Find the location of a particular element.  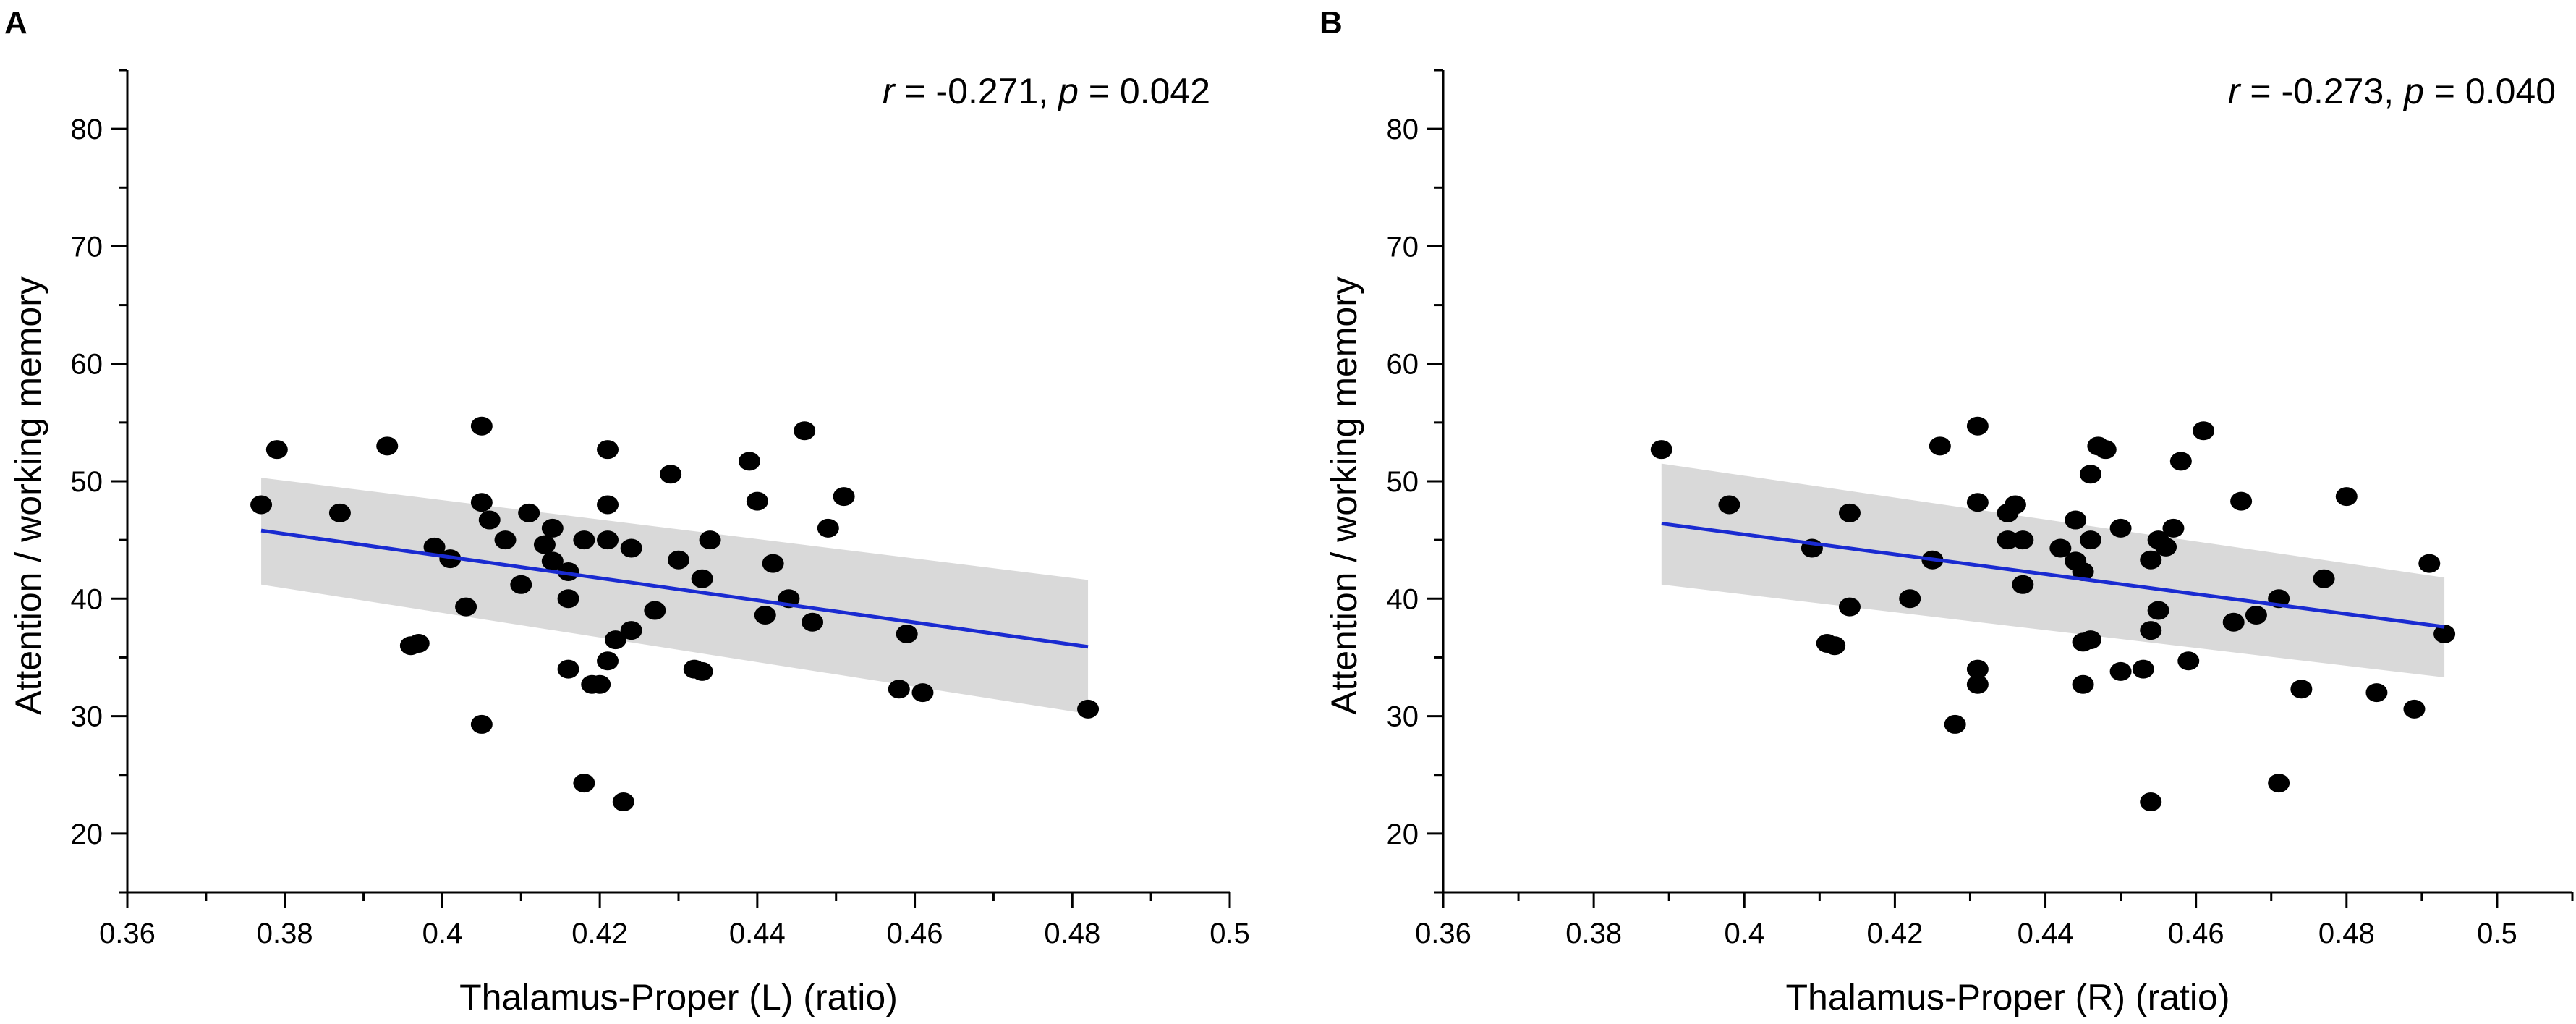

y-tick-label: 60 is located at coordinates (87, 365).